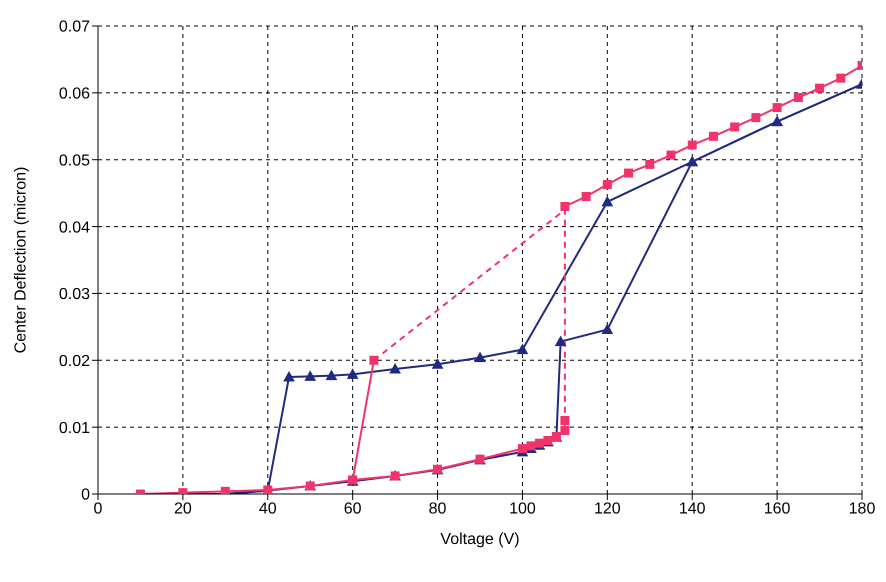 This screenshot has height=582, width=886. What do you see at coordinates (21, 260) in the screenshot?
I see `y-axis-title: Center Deflection (micron)` at bounding box center [21, 260].